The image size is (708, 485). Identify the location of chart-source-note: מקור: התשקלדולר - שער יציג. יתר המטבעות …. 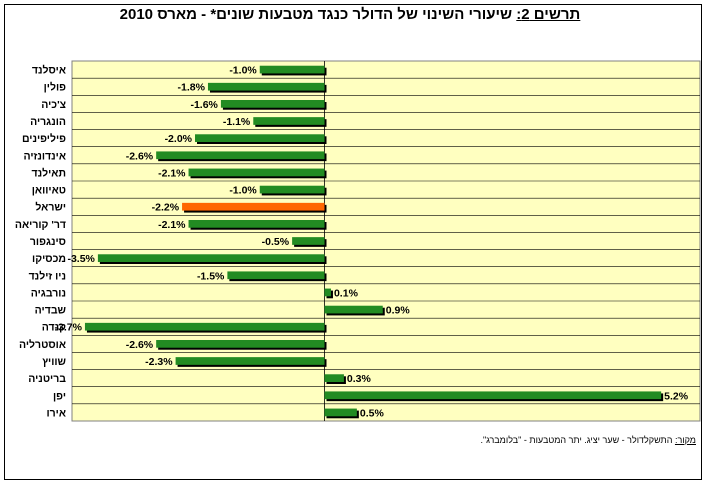
(563, 440).